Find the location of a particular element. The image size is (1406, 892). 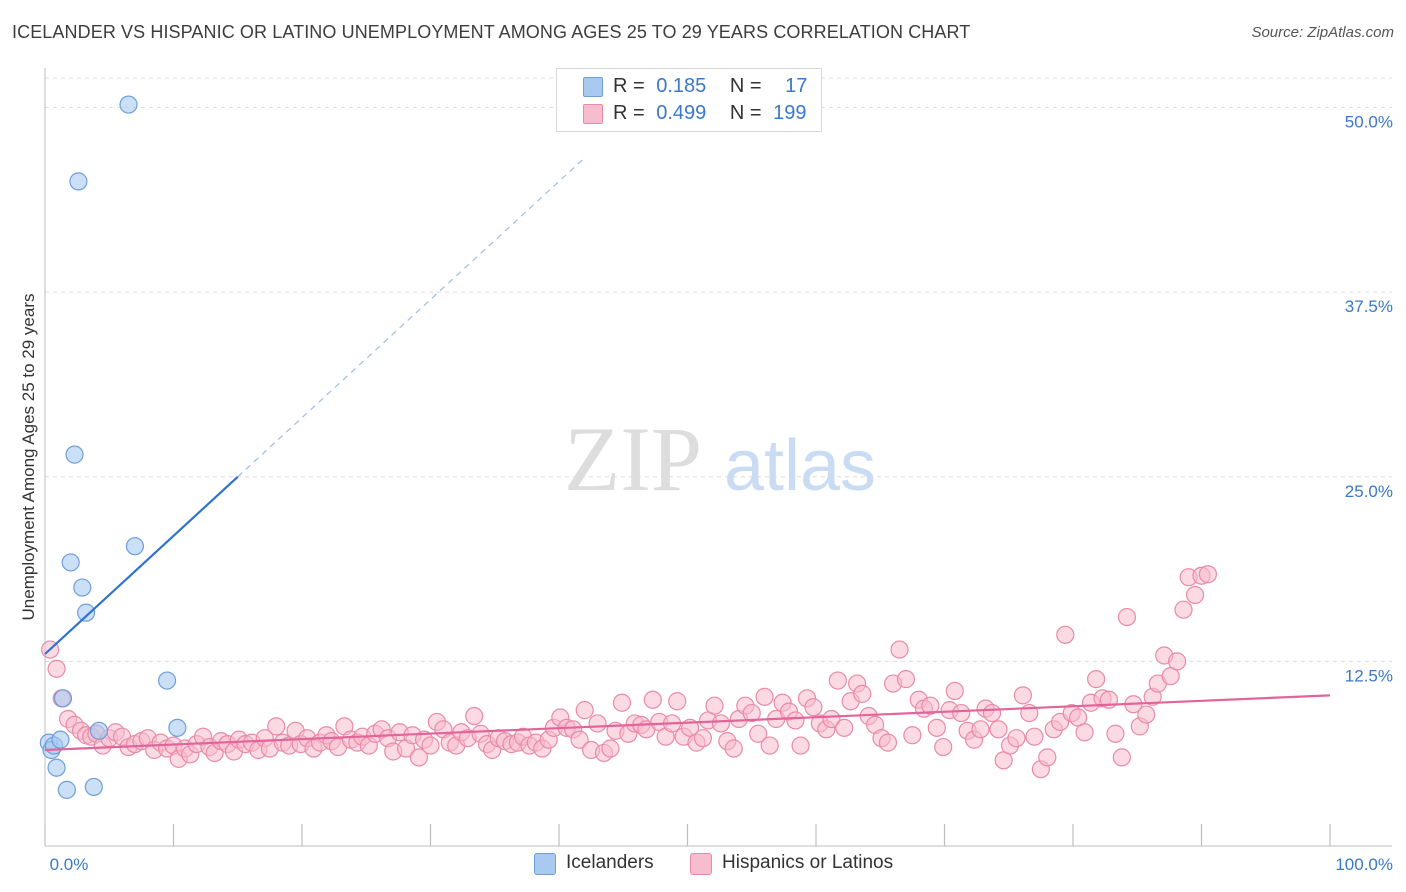

legend-text-hispanics: R = 0.499 N = 199 is located at coordinates (710, 113).